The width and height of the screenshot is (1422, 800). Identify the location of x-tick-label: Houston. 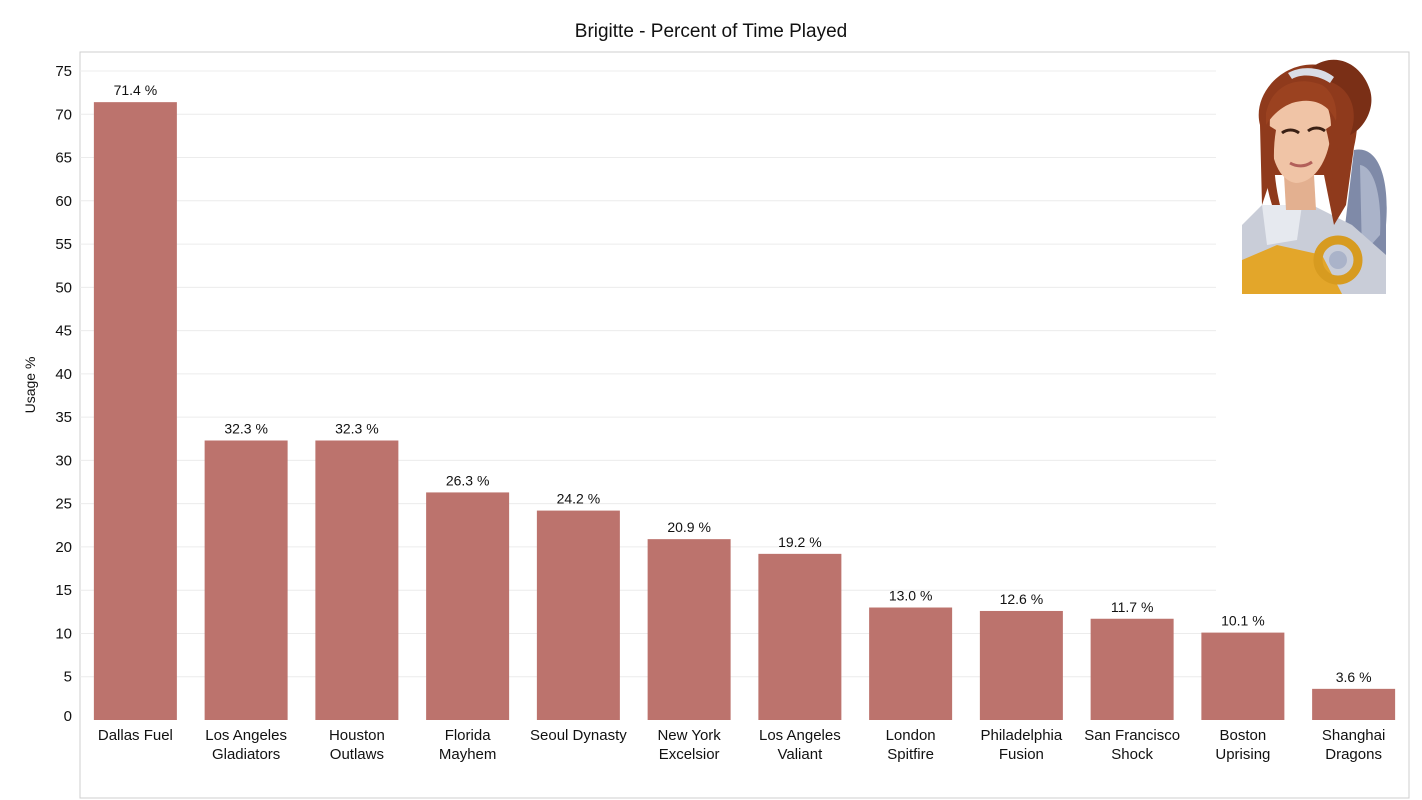
(357, 735).